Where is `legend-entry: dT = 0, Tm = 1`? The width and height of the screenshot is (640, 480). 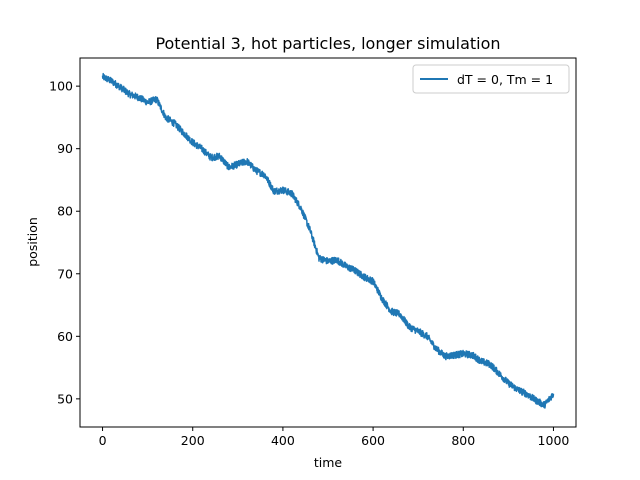 legend-entry: dT = 0, Tm = 1 is located at coordinates (505, 79).